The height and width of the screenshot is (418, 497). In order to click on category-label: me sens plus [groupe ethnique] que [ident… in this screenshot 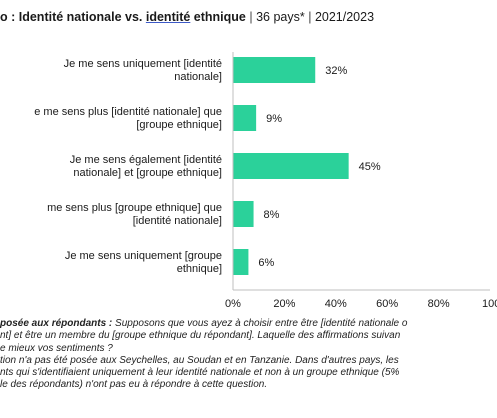, I will do `click(134, 214)`.